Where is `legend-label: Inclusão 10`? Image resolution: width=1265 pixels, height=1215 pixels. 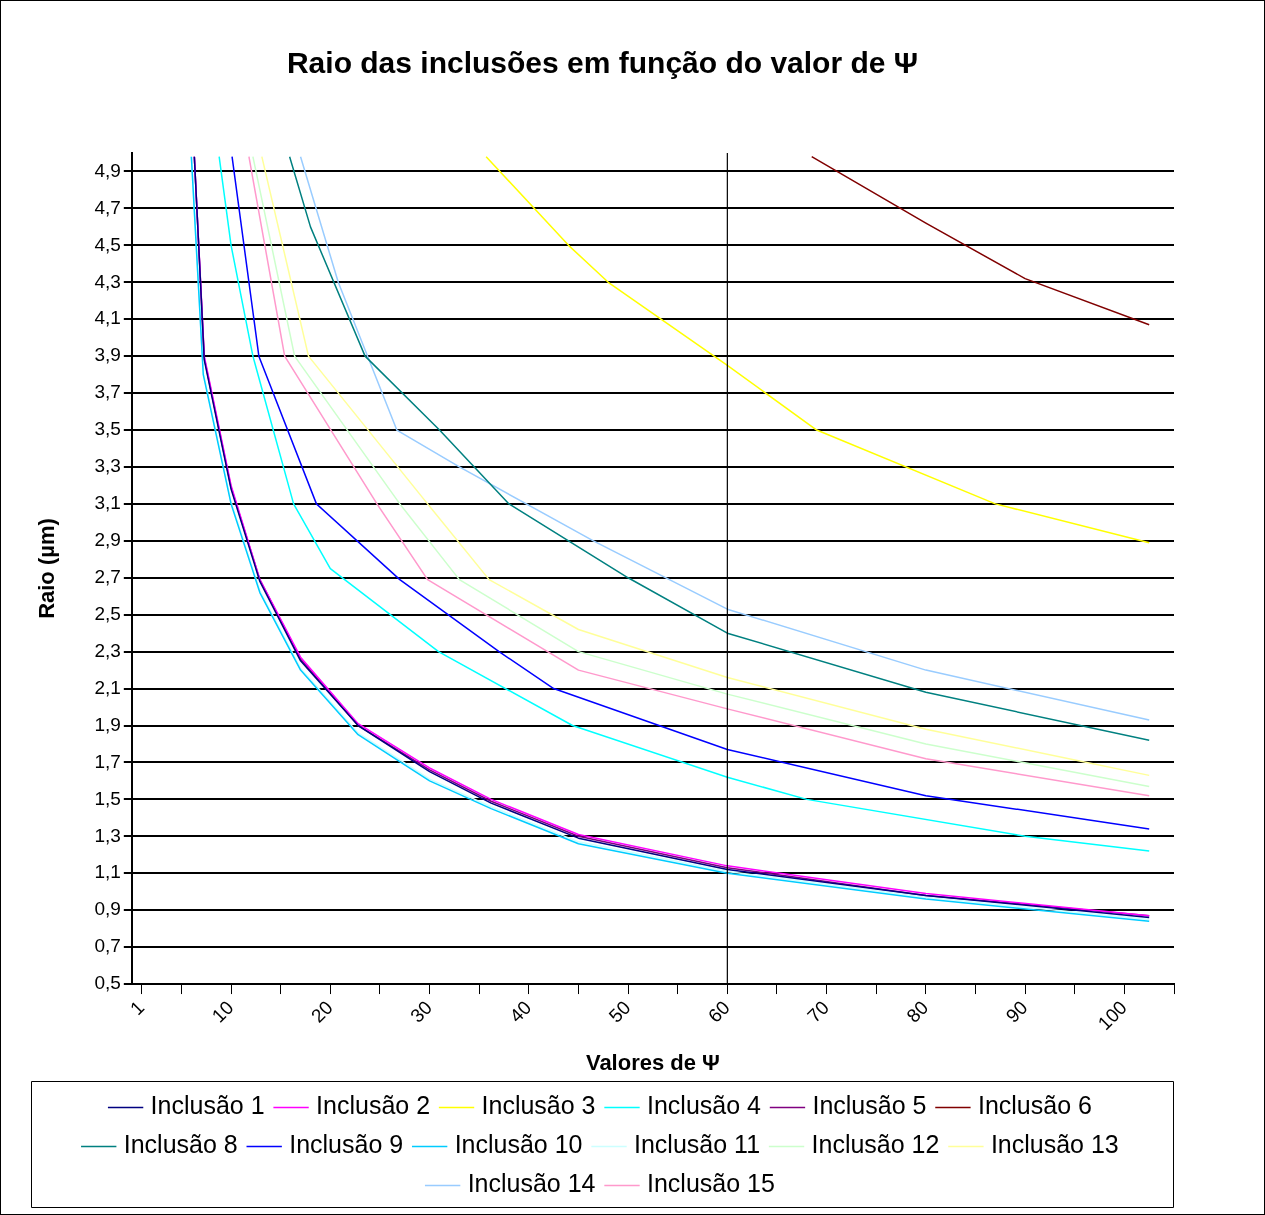
legend-label: Inclusão 10 is located at coordinates (518, 1144).